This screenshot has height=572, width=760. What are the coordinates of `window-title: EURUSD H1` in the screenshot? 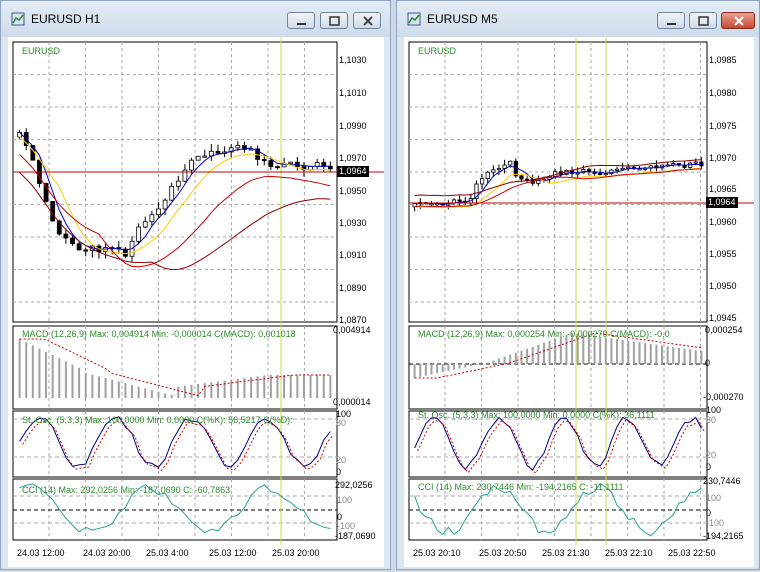 It's located at (65, 19).